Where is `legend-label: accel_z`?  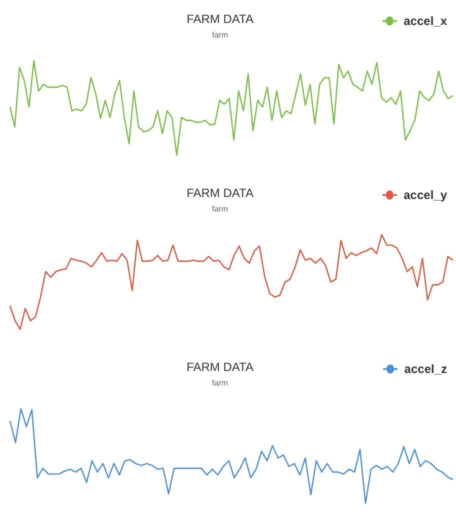
legend-label: accel_z is located at coordinates (425, 369).